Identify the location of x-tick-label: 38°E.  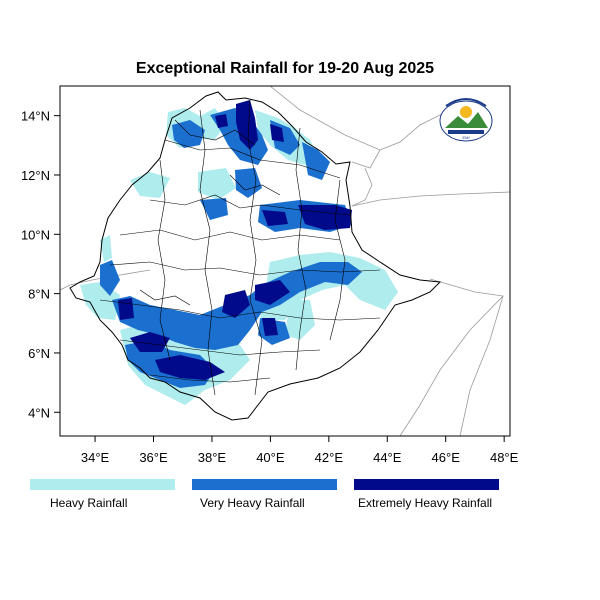
(212, 457).